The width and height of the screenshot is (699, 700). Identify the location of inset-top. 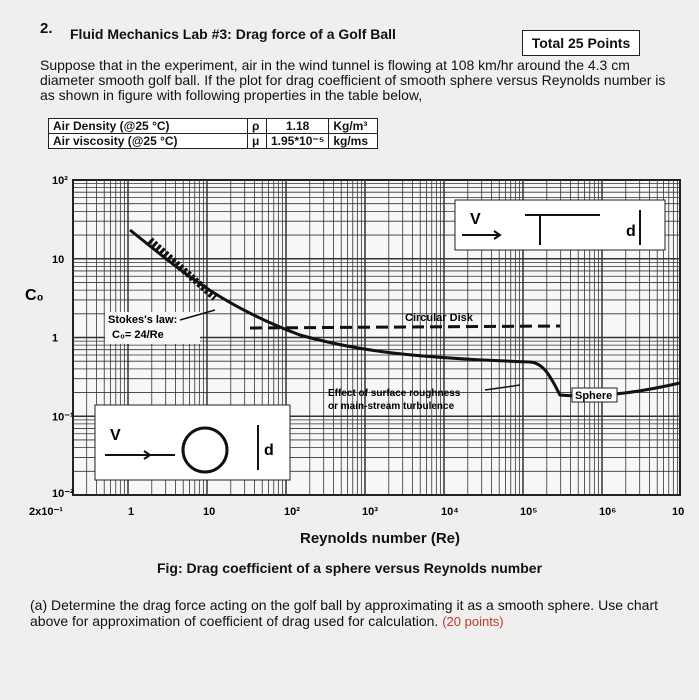
(560, 225).